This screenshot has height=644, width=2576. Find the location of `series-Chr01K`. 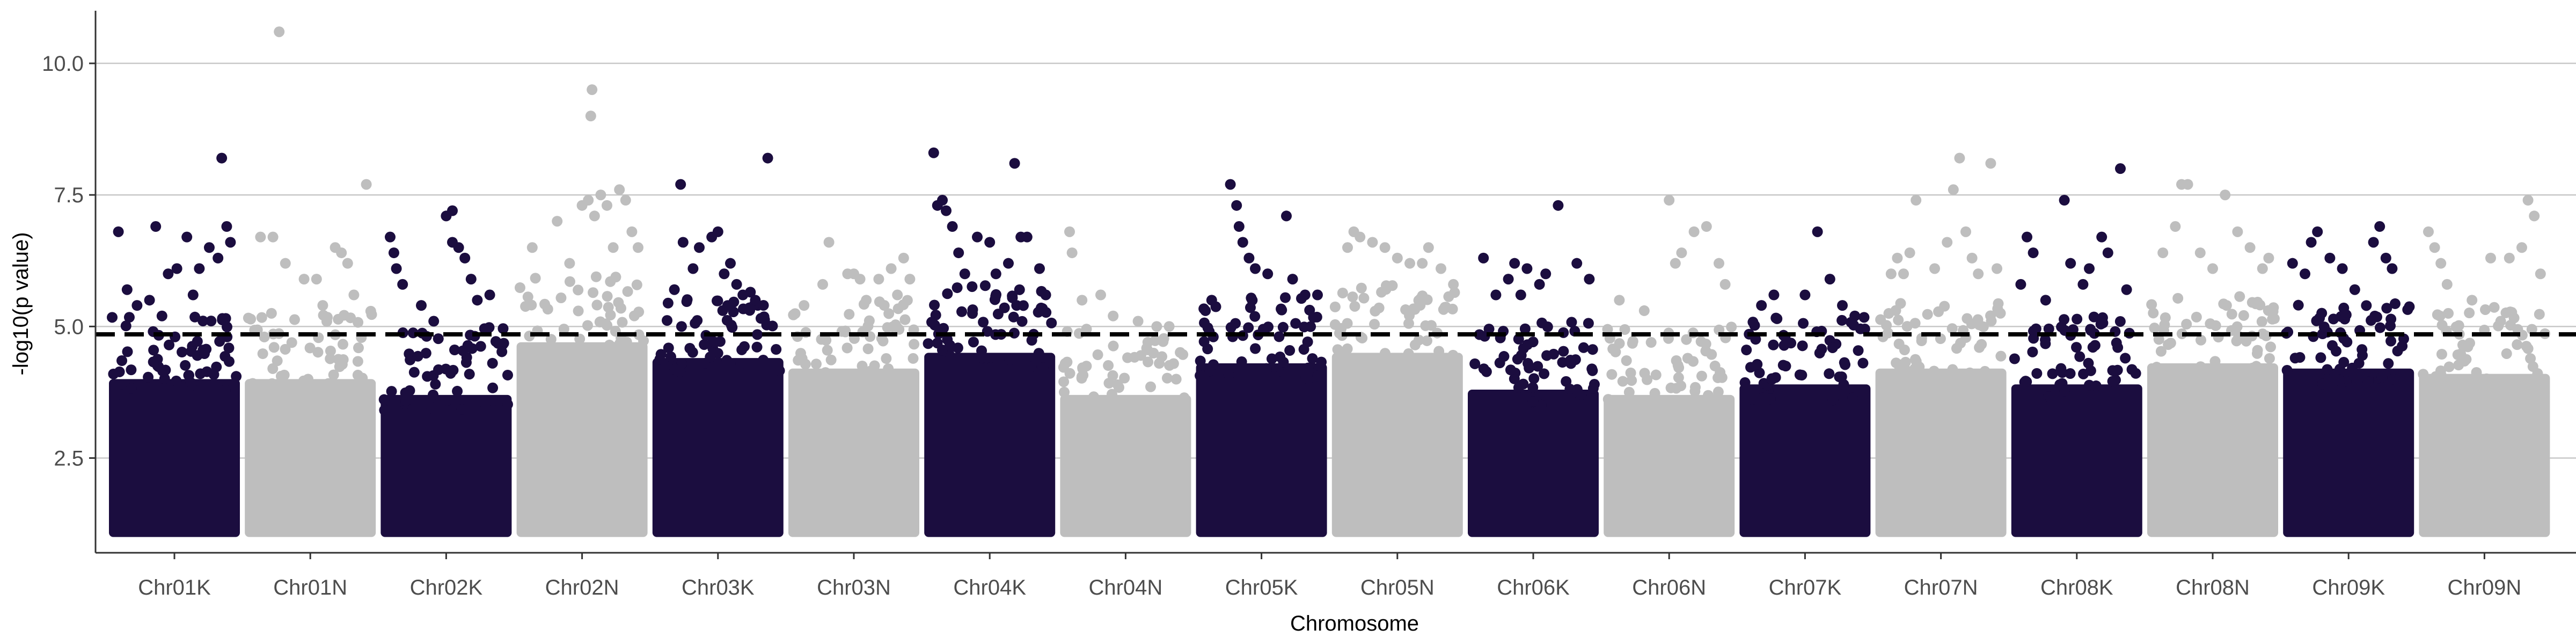

series-Chr01K is located at coordinates (174, 344).